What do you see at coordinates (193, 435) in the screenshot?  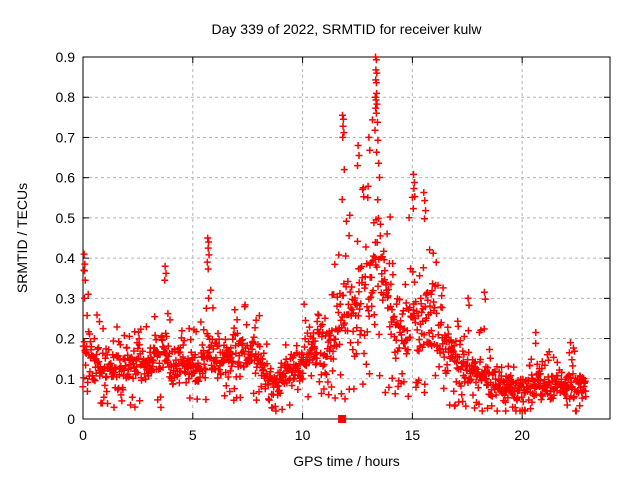 I see `x-tick-label: 5` at bounding box center [193, 435].